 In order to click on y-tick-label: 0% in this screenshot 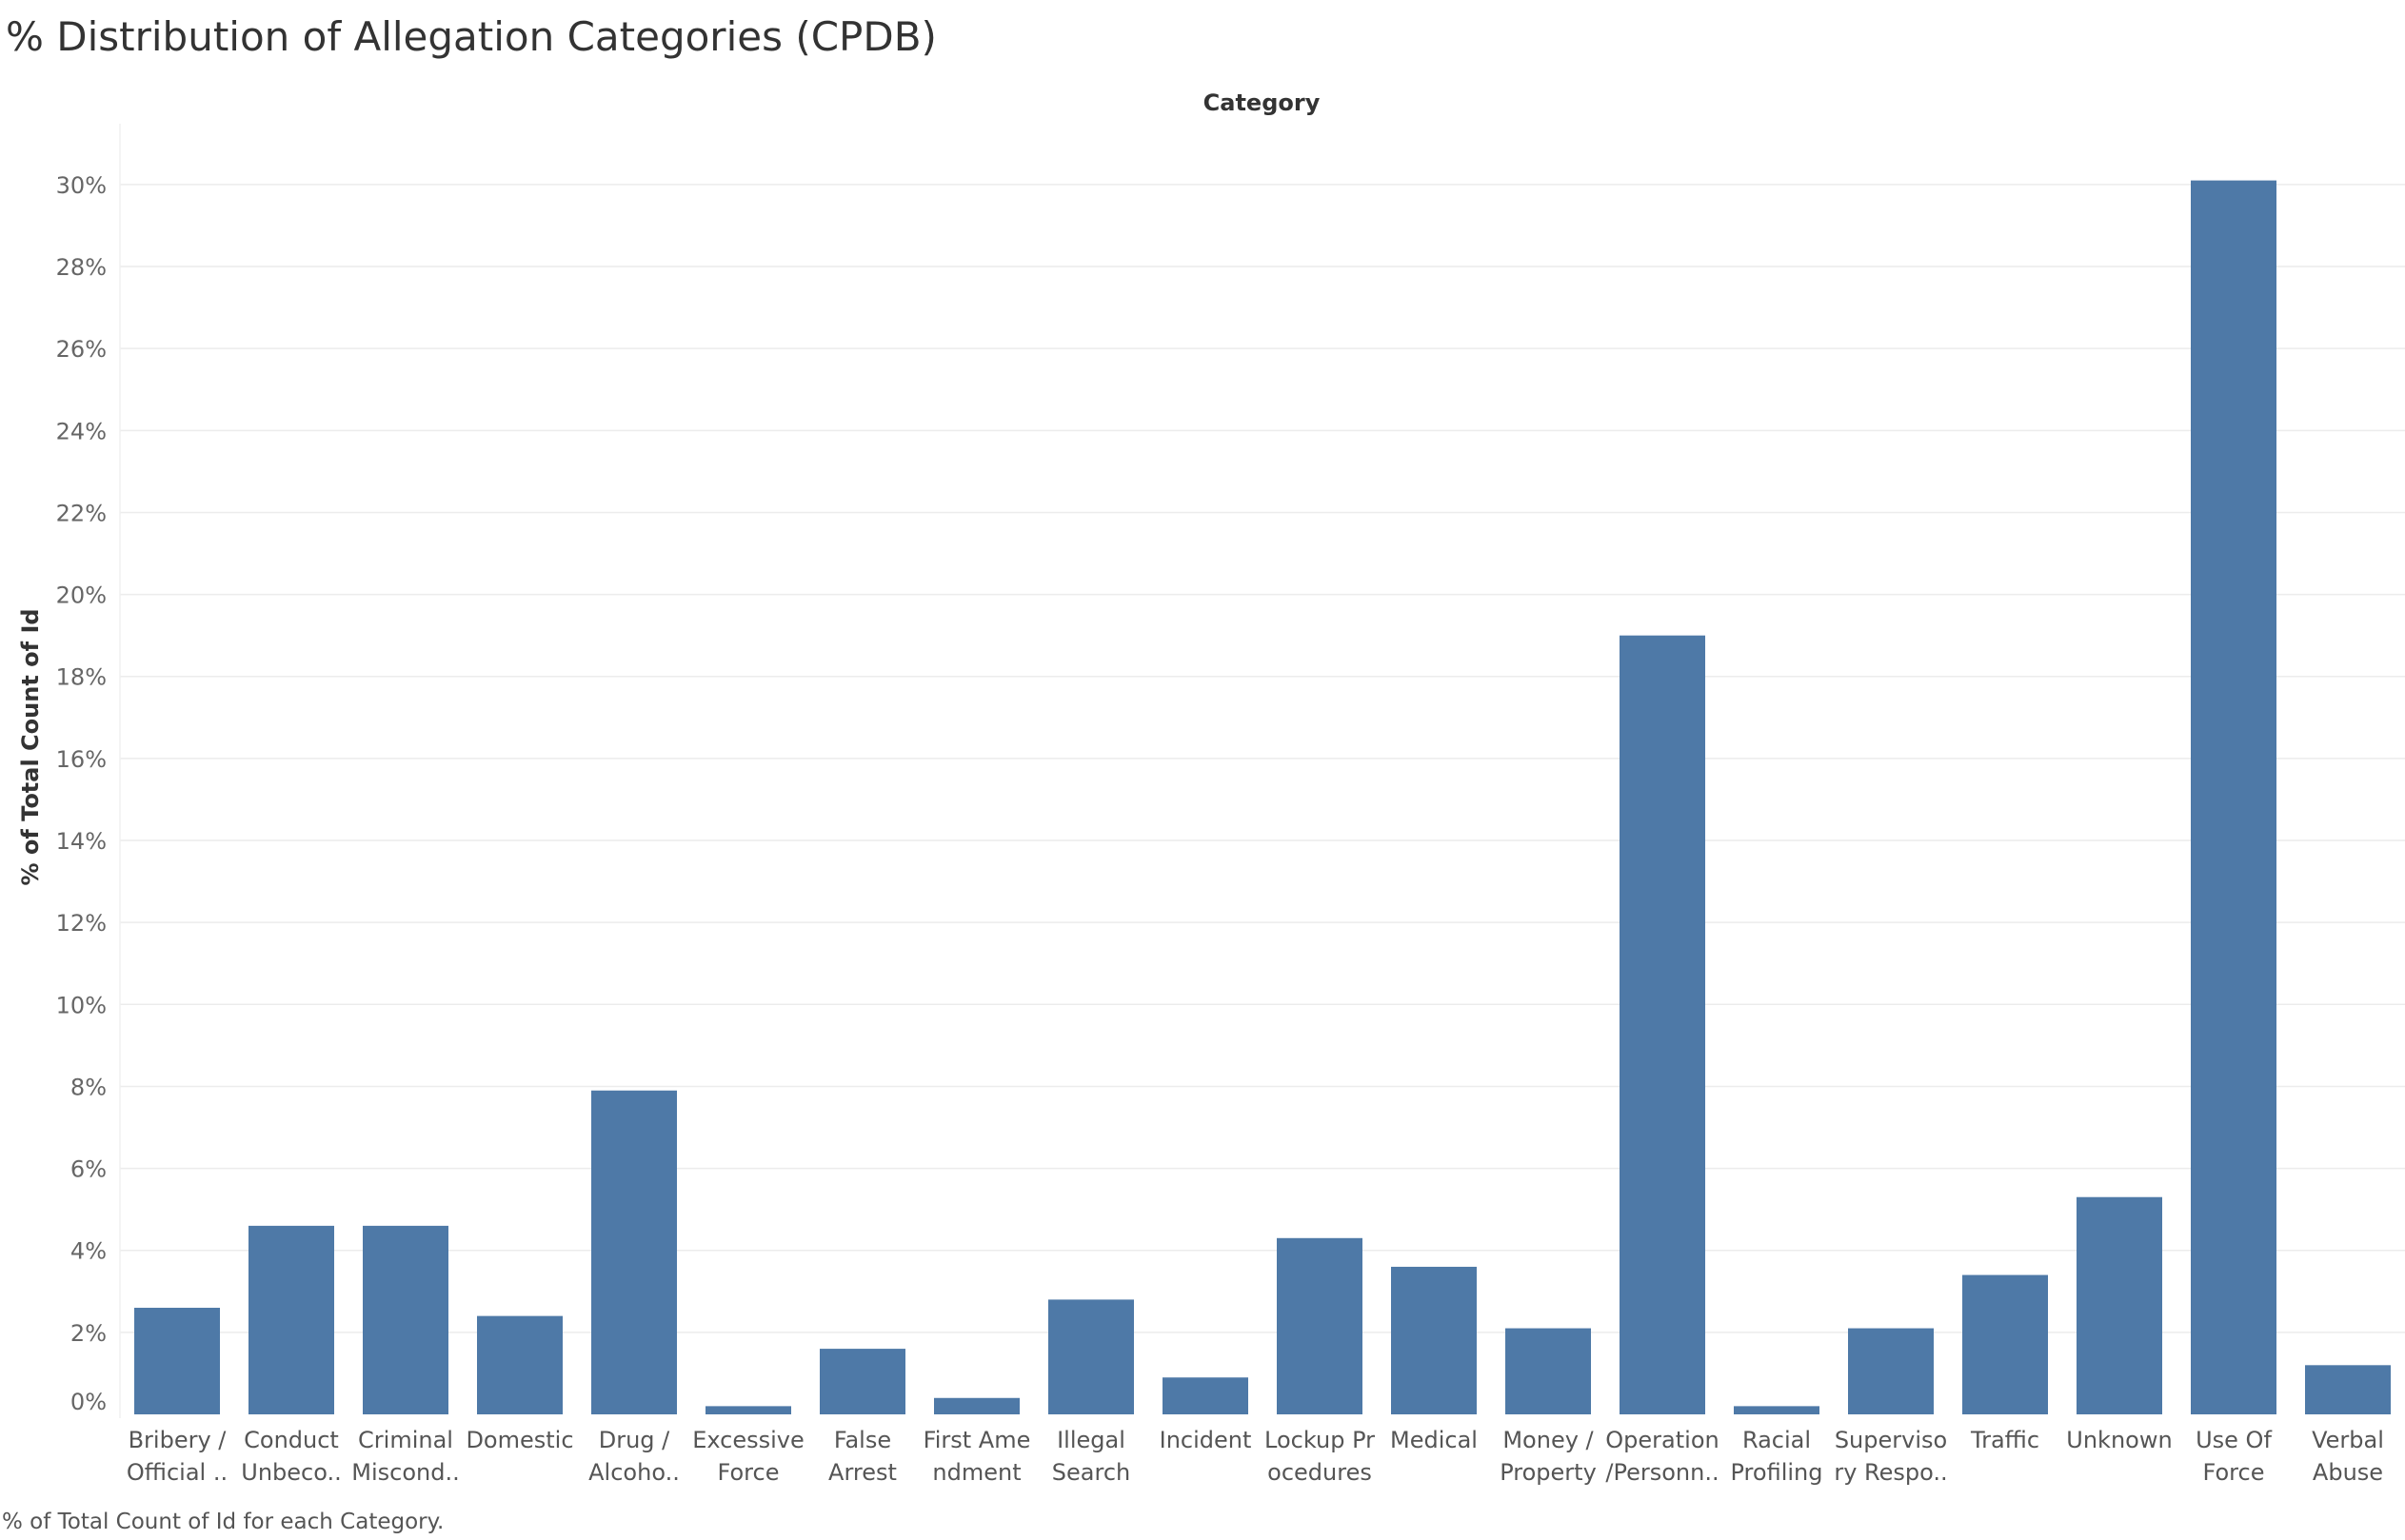, I will do `click(88, 1402)`.